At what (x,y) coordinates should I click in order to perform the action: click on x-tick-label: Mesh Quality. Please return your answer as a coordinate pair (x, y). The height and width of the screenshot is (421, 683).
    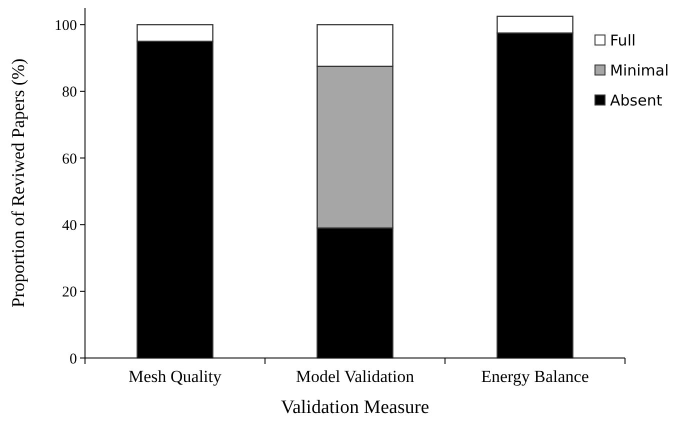
    Looking at the image, I should click on (175, 376).